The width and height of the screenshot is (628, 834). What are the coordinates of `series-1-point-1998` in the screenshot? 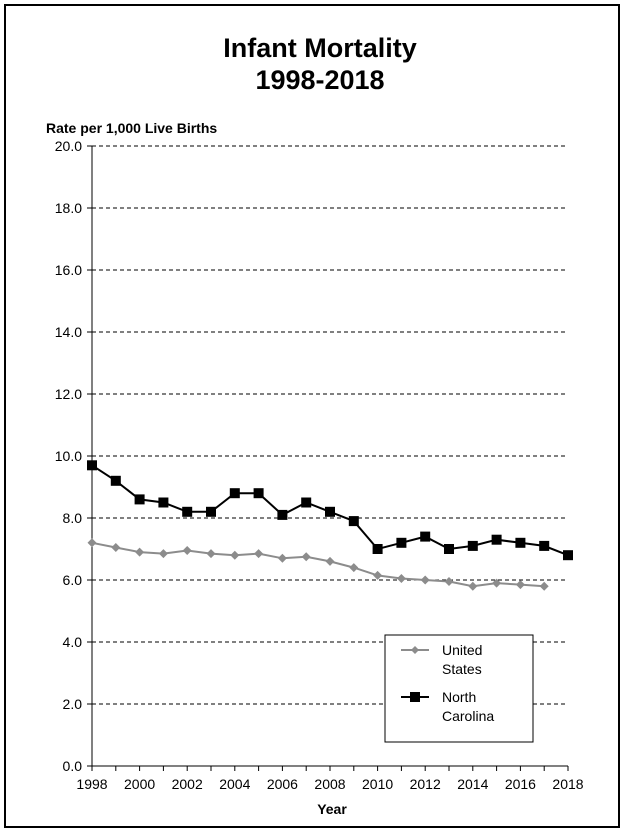 It's located at (92, 465).